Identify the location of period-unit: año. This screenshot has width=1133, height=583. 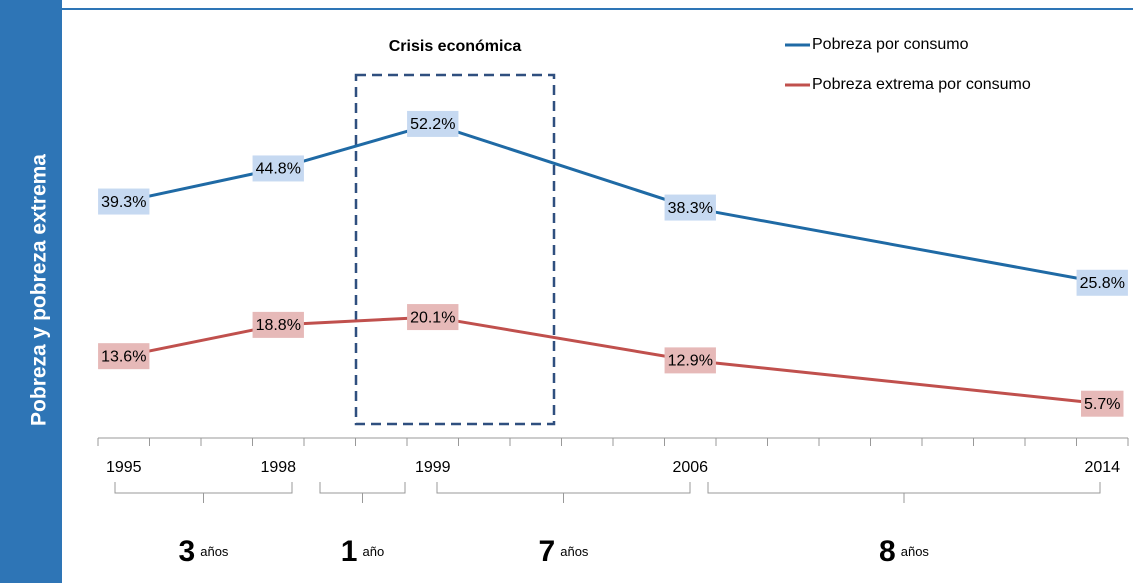
(373, 551).